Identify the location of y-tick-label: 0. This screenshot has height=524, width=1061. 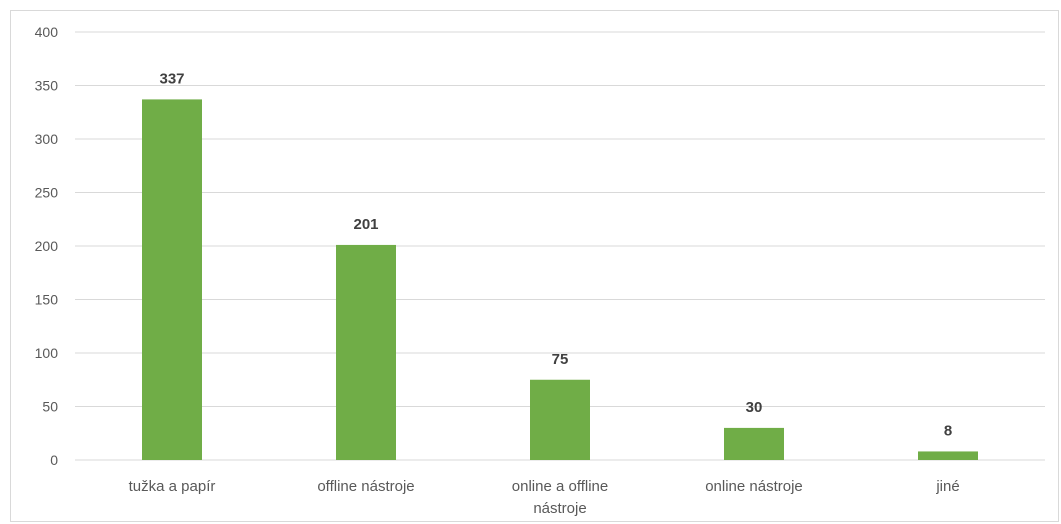
(54, 460).